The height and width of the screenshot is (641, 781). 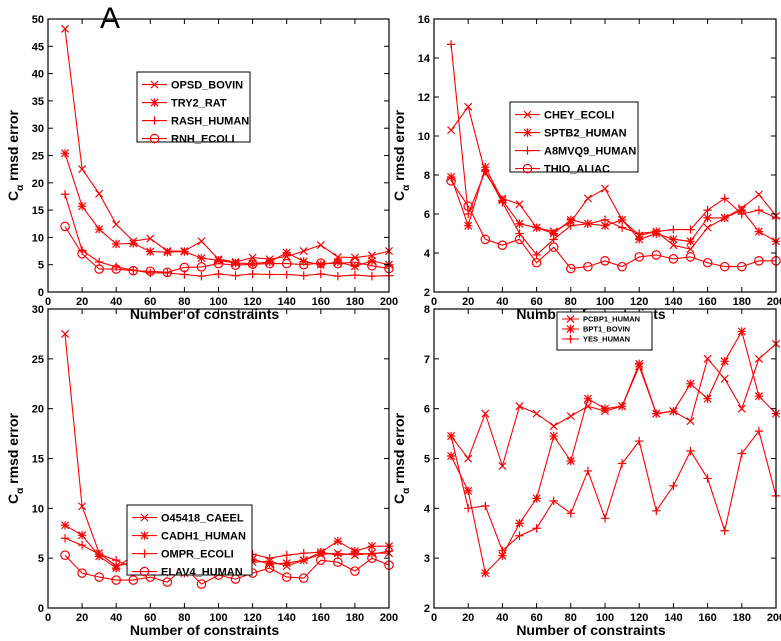 I want to click on y-tick-label: 0, so click(x=41, y=293).